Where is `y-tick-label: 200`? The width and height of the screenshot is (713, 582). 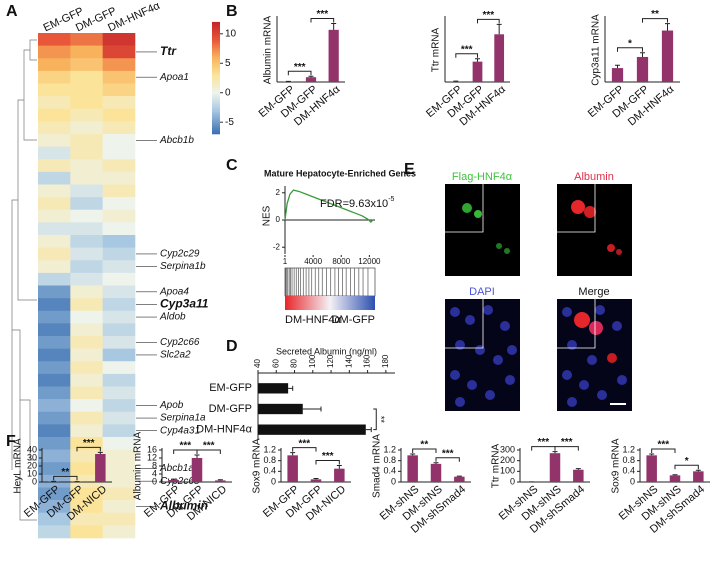
y-tick-label: 200 is located at coordinates (507, 460).